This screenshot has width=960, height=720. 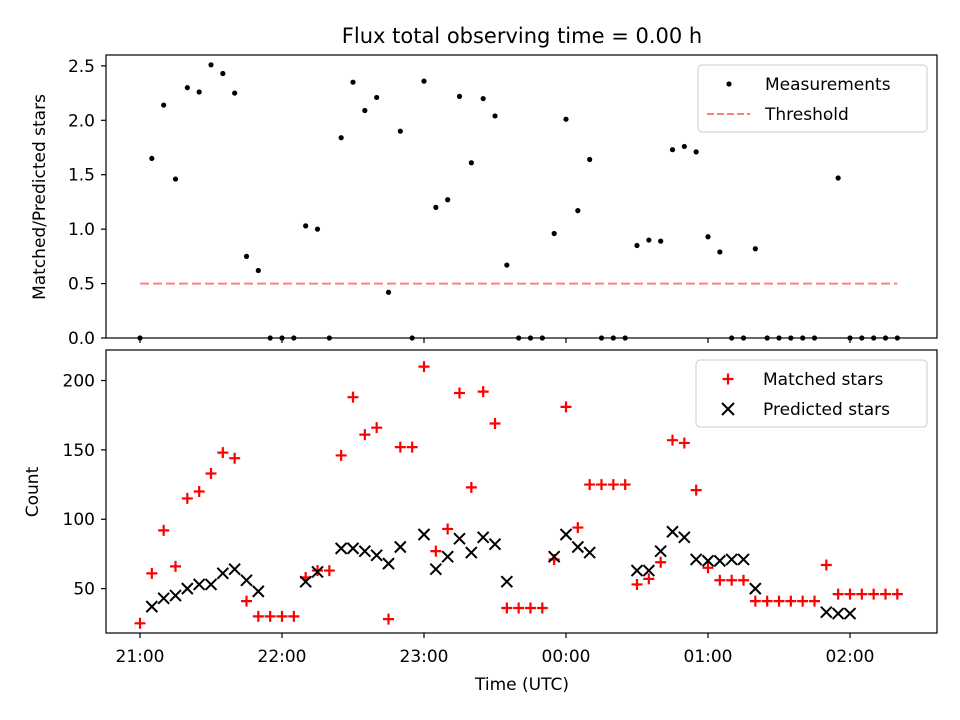 What do you see at coordinates (84, 486) in the screenshot?
I see `bottom-y-ticks: 50 100 150 200` at bounding box center [84, 486].